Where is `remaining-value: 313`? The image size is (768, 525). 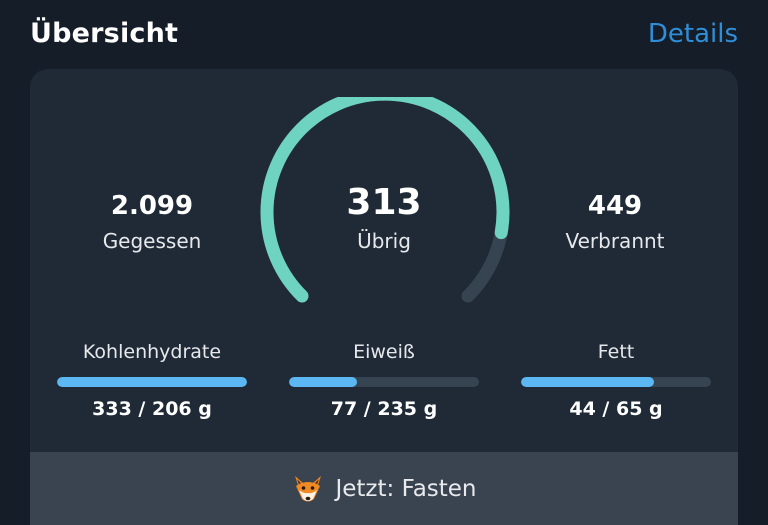 remaining-value: 313 is located at coordinates (384, 202).